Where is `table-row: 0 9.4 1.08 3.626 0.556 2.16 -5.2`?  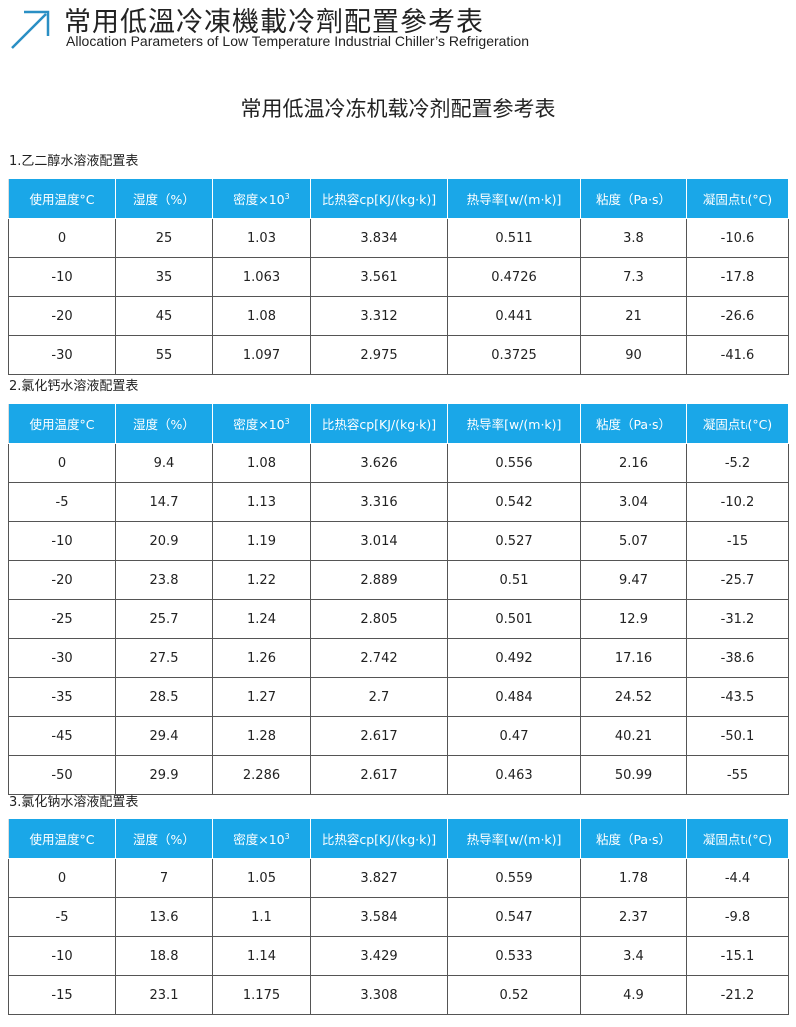 table-row: 0 9.4 1.08 3.626 0.556 2.16 -5.2 is located at coordinates (398, 463).